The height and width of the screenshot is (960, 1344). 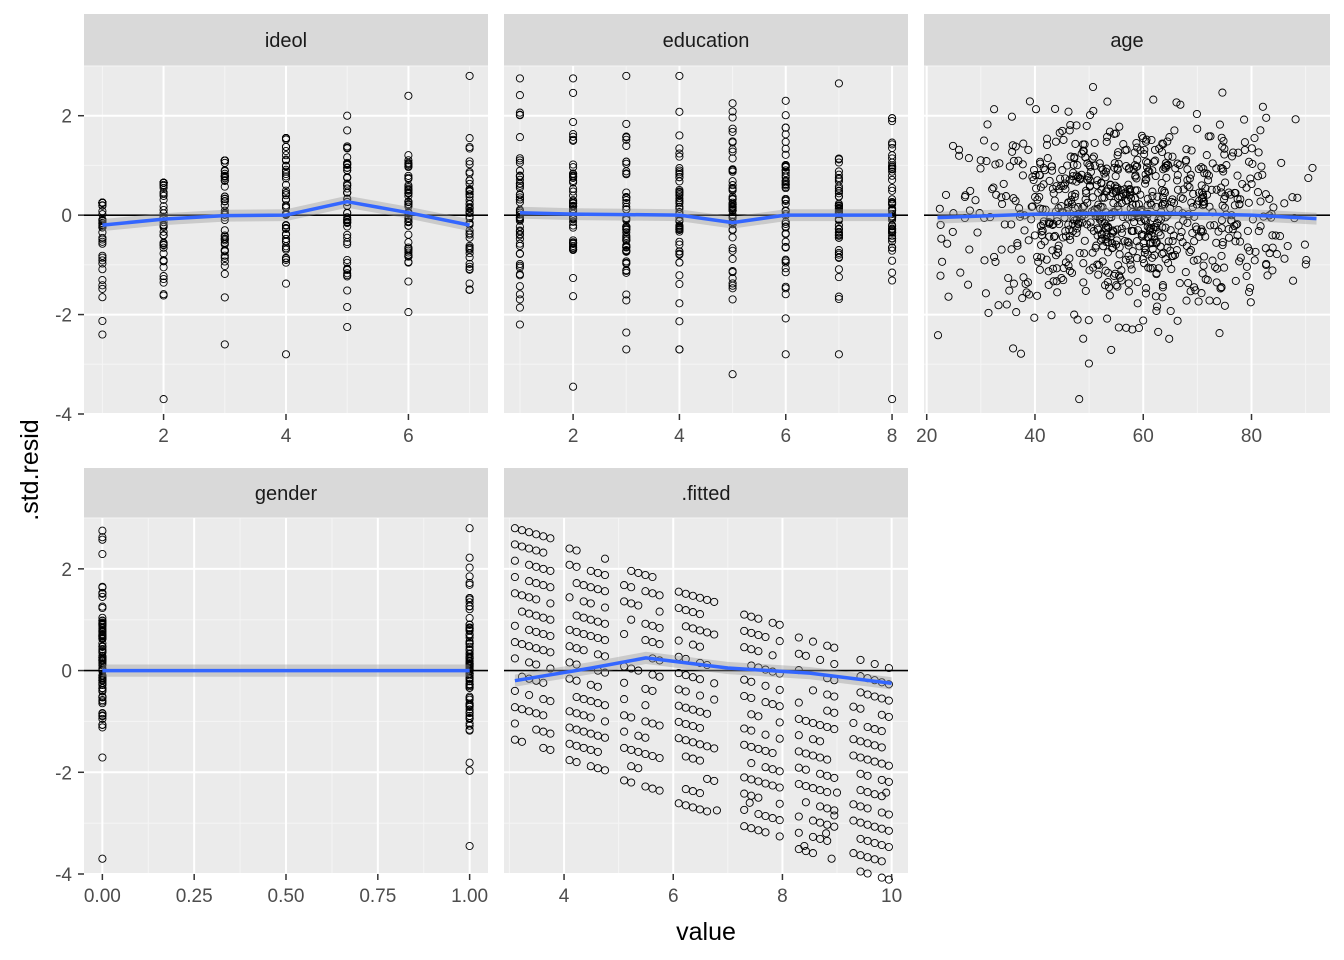 What do you see at coordinates (286, 896) in the screenshot?
I see `x-tick-label: 0.50` at bounding box center [286, 896].